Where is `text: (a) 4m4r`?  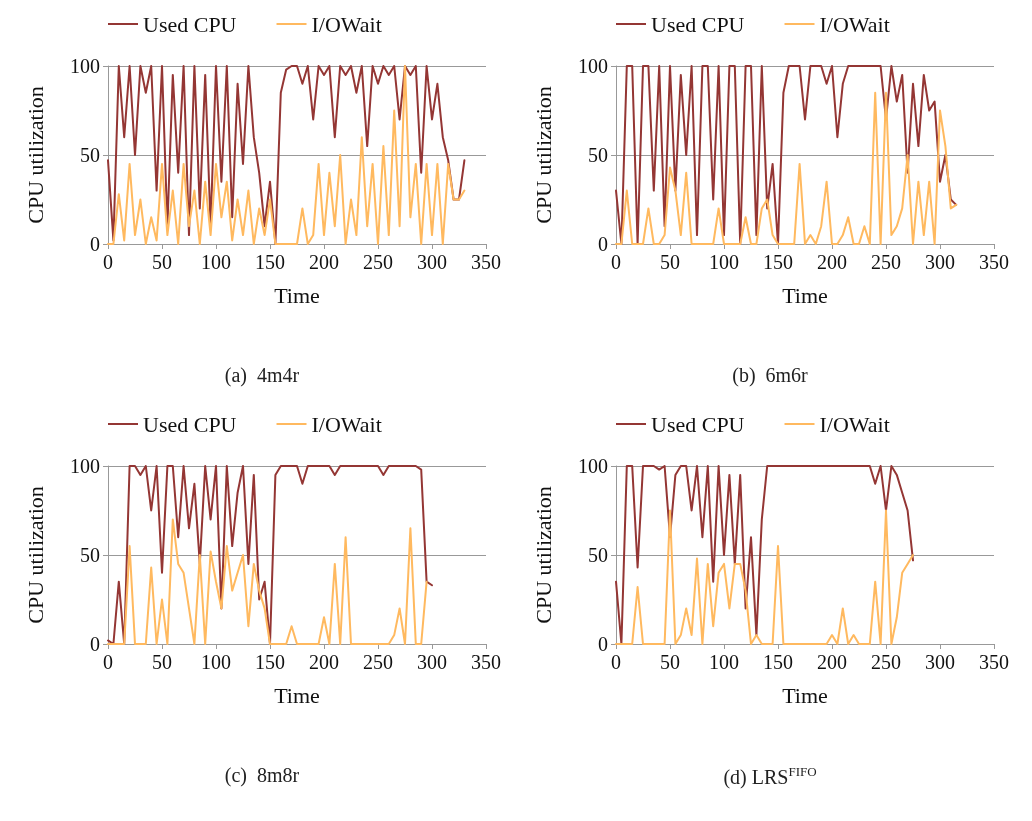
text: (a) 4m4r is located at coordinates (262, 375).